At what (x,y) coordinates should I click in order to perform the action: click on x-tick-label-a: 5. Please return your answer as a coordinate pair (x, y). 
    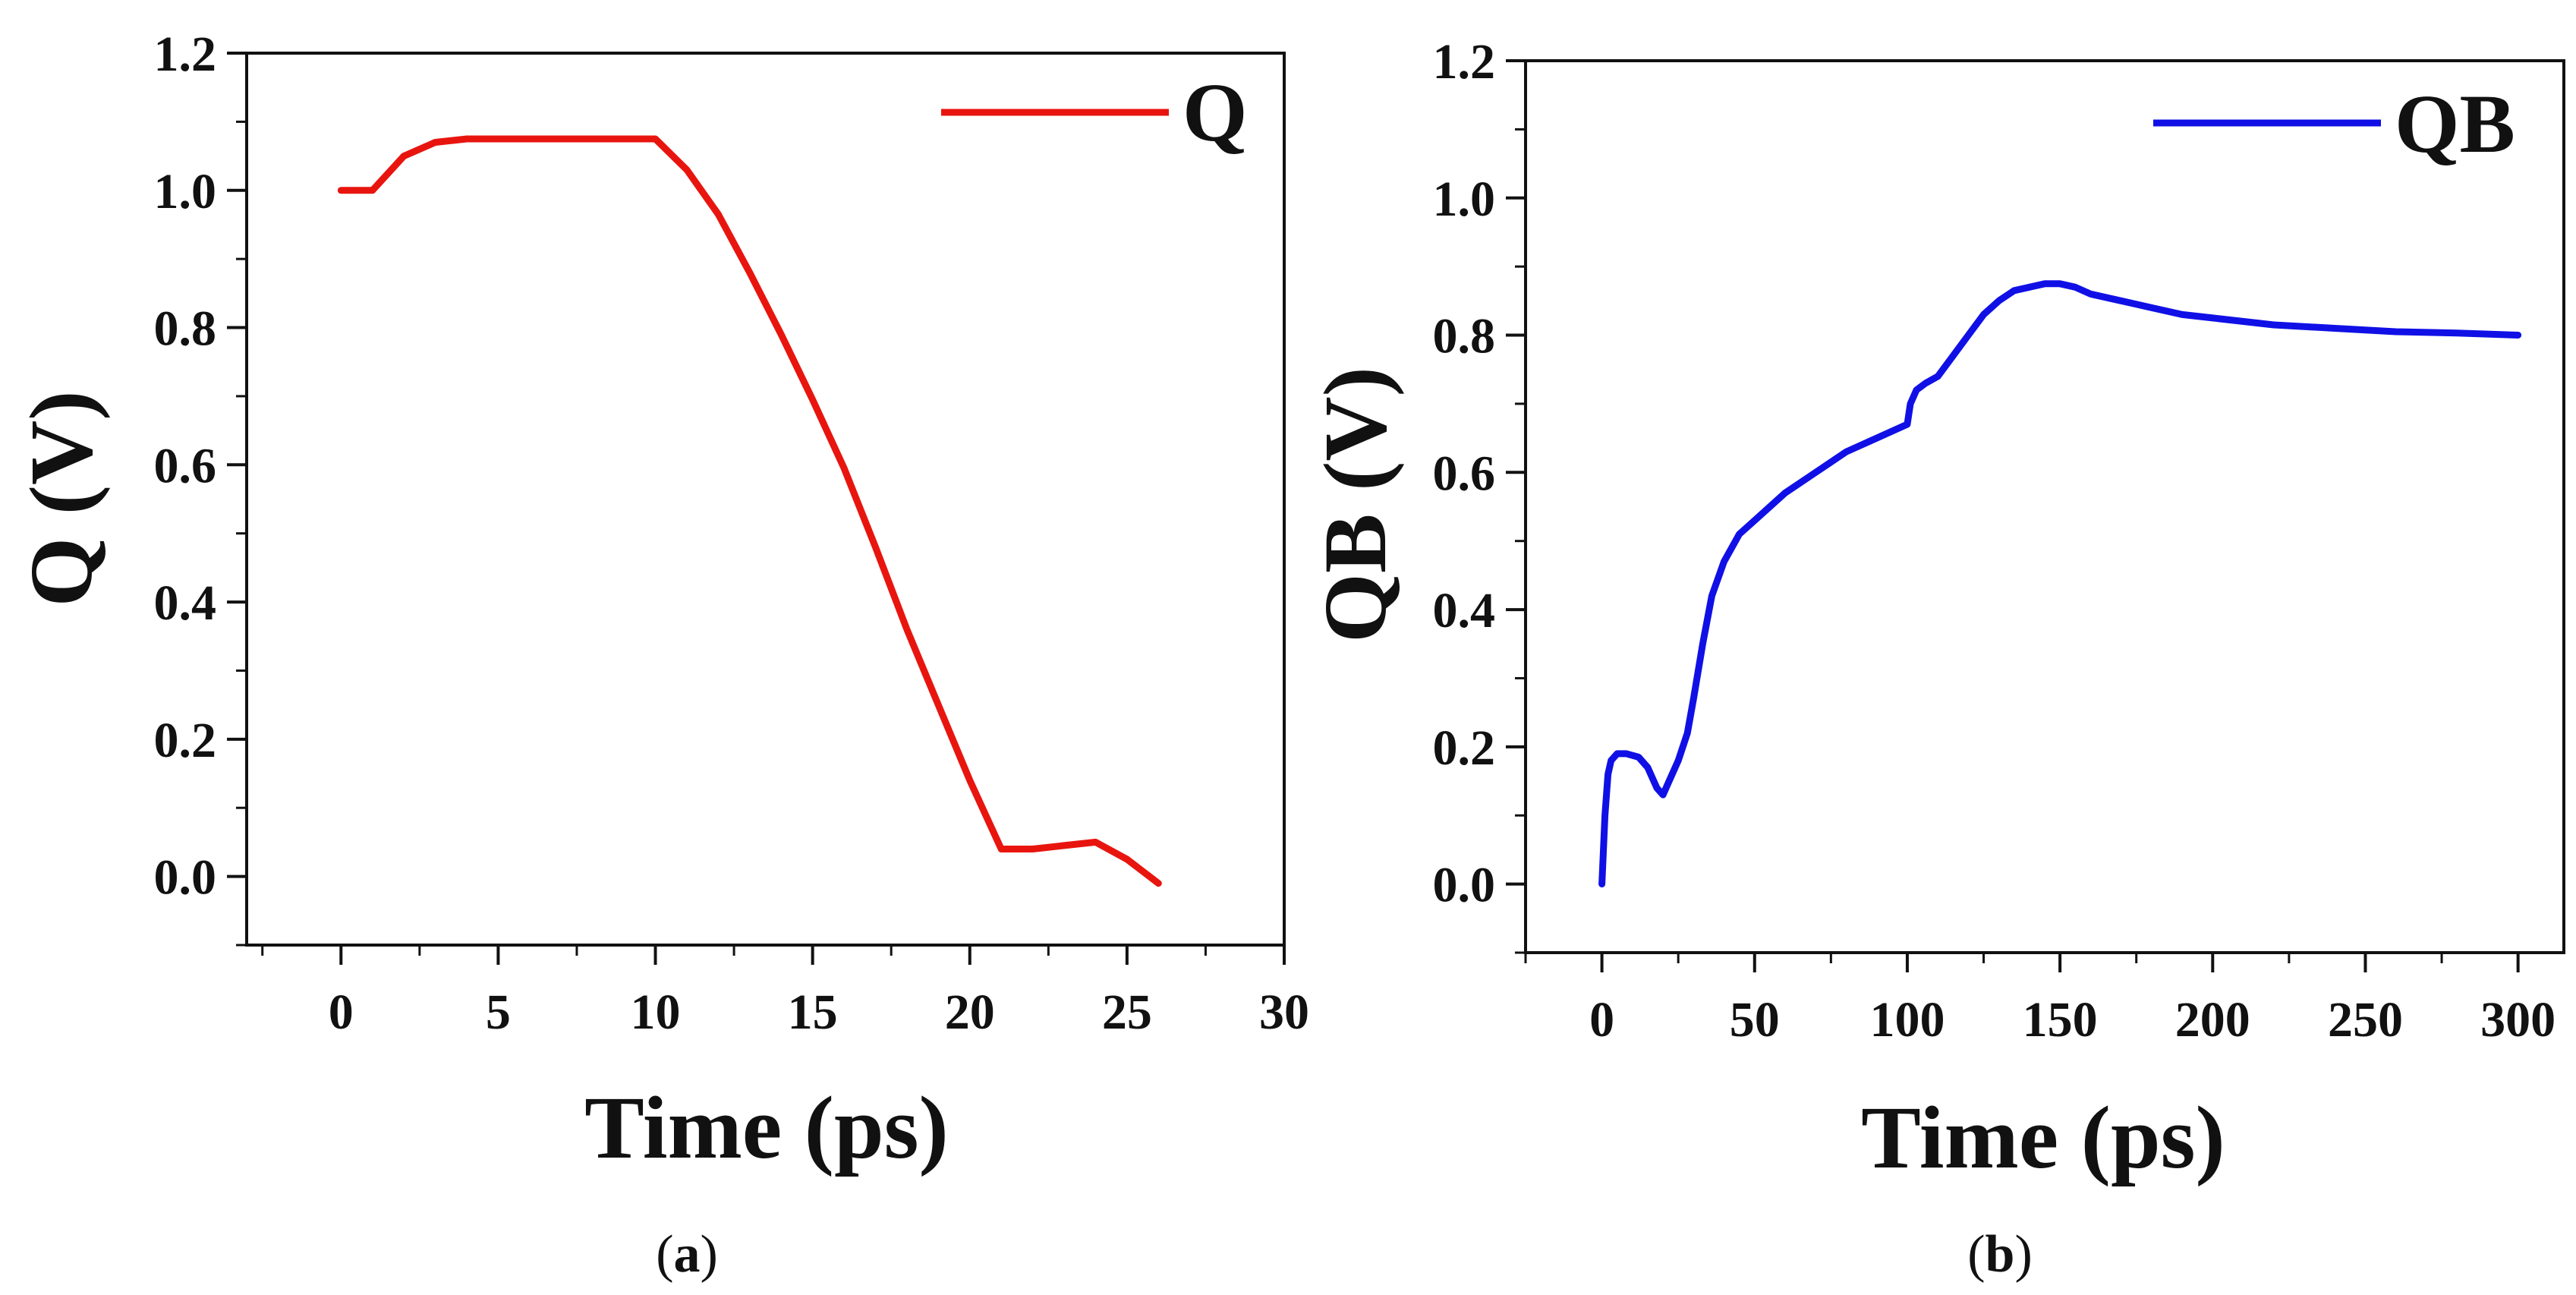
    Looking at the image, I should click on (498, 1012).